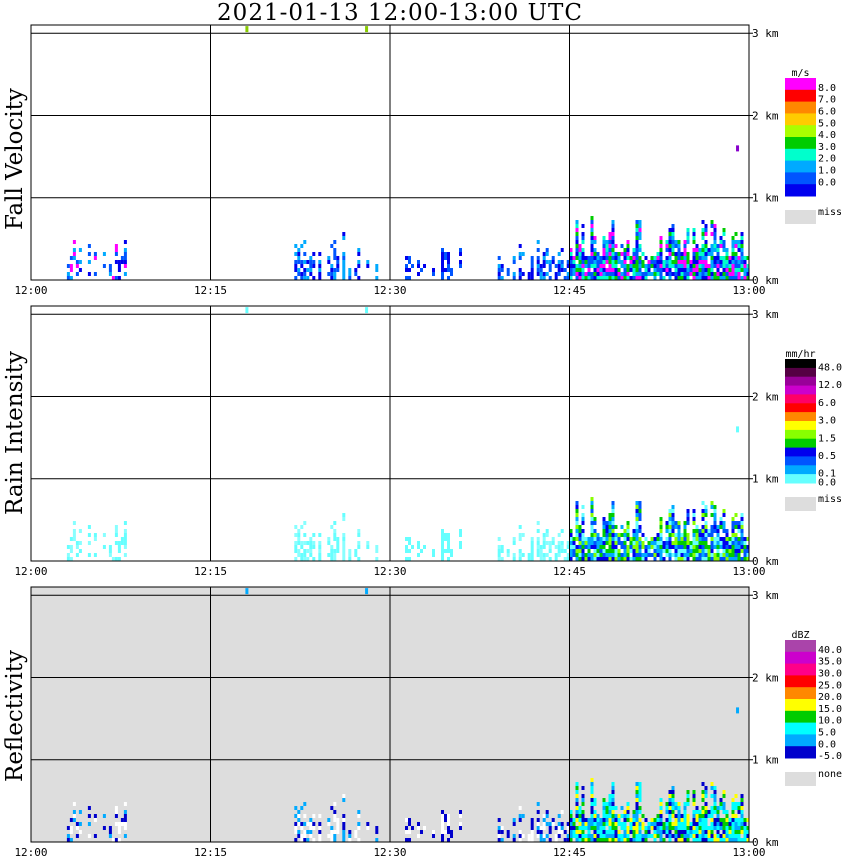 The height and width of the screenshot is (868, 850). What do you see at coordinates (800, 479) in the screenshot?
I see `colorbar-swatch` at bounding box center [800, 479].